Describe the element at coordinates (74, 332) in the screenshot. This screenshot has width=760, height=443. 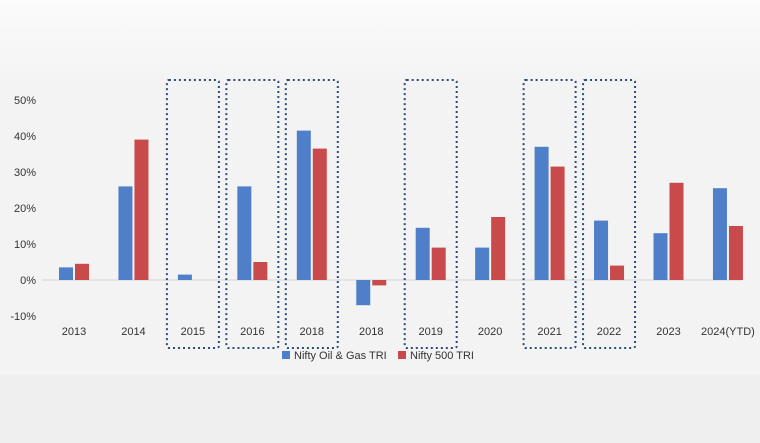
I see `x-tick-label: 2013` at that location.